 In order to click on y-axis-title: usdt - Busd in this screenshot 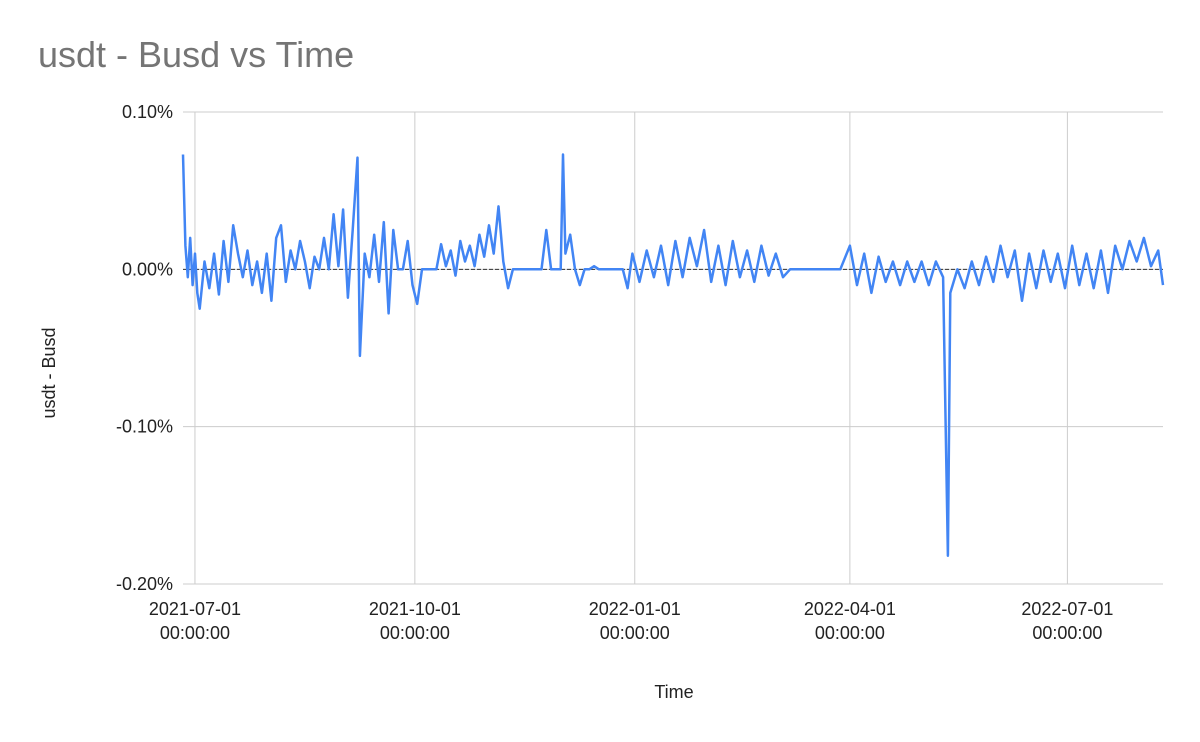, I will do `click(49, 372)`.